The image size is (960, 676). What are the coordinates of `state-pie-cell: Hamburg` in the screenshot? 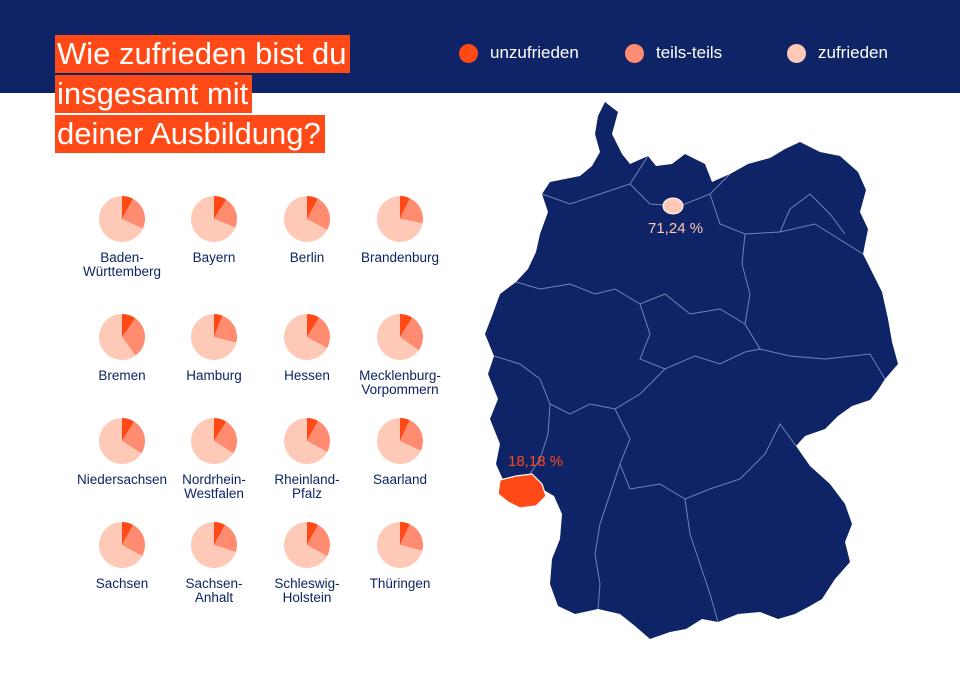 It's located at (214, 348).